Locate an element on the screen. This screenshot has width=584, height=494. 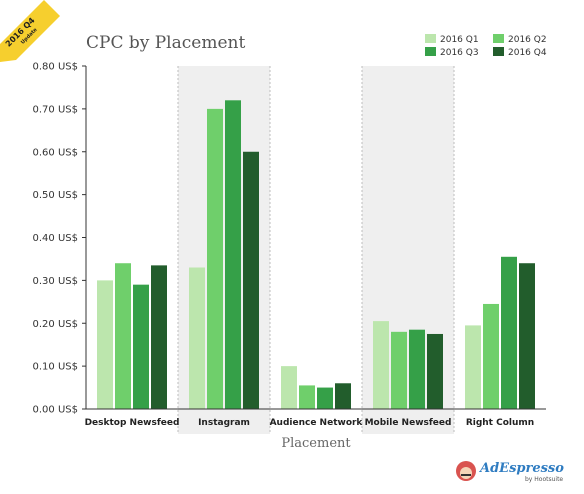
legend-label-q2: 2016 Q2 is located at coordinates (527, 40).